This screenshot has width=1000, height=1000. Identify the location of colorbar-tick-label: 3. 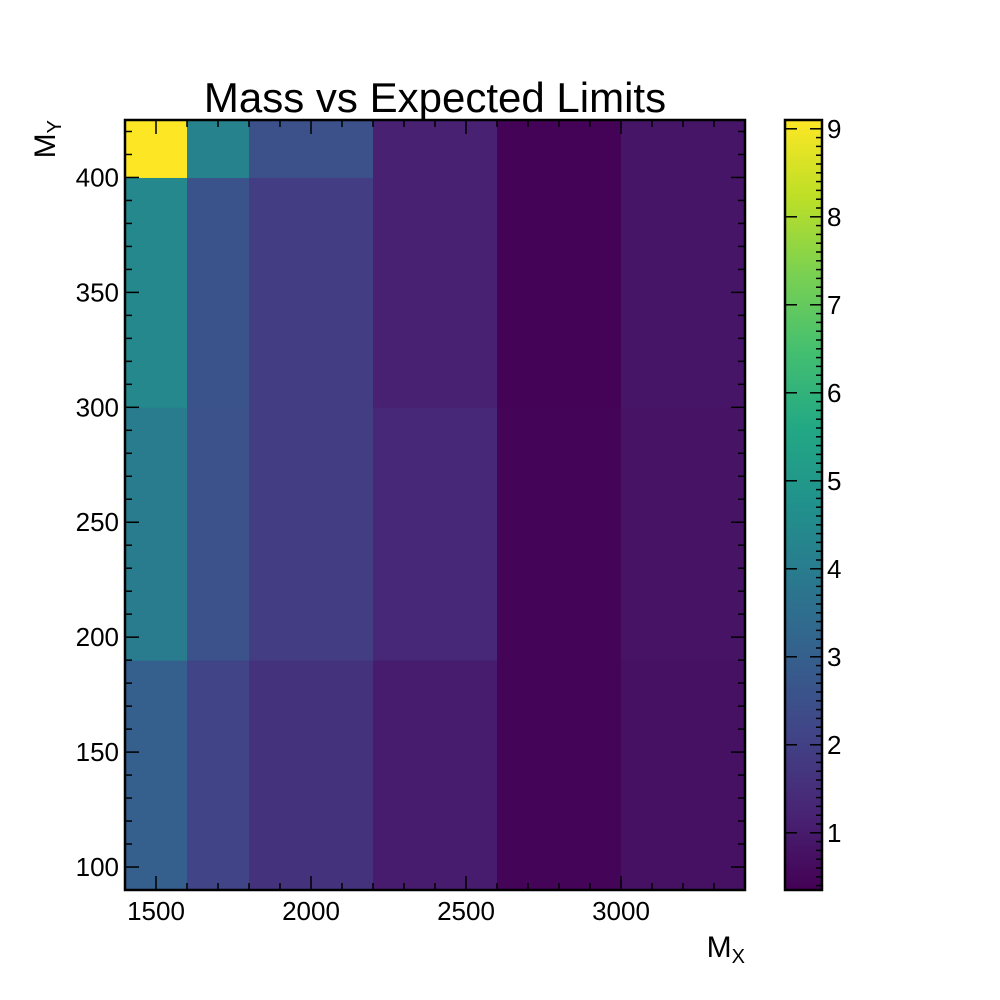
(834, 657).